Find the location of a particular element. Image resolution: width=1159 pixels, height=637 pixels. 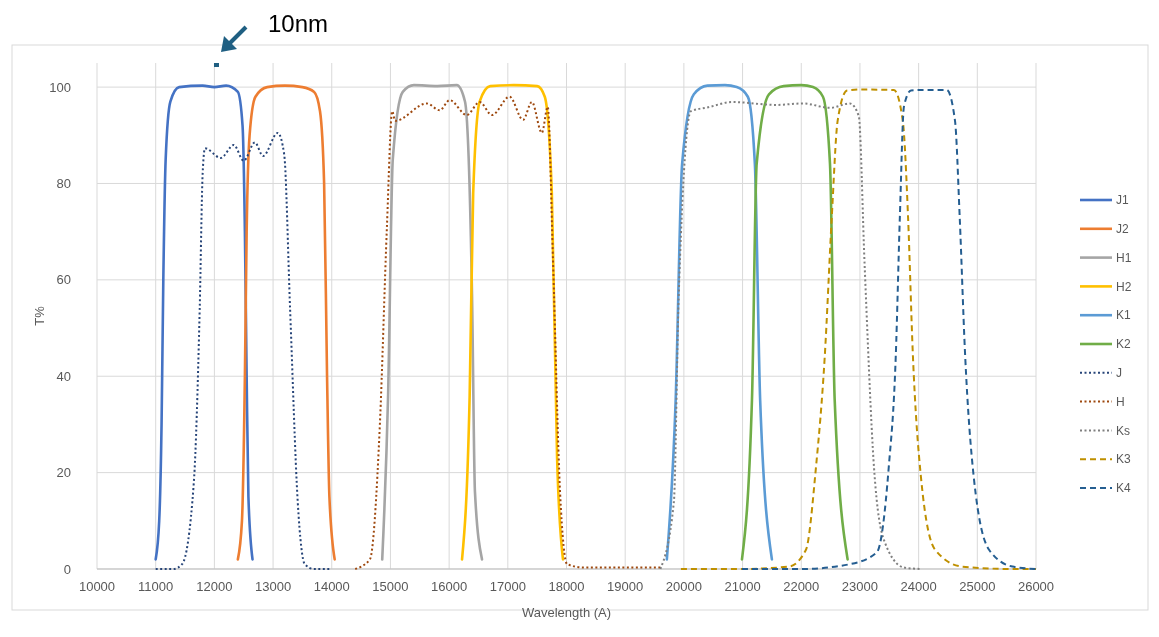

legend-label: J1 is located at coordinates (1122, 200).